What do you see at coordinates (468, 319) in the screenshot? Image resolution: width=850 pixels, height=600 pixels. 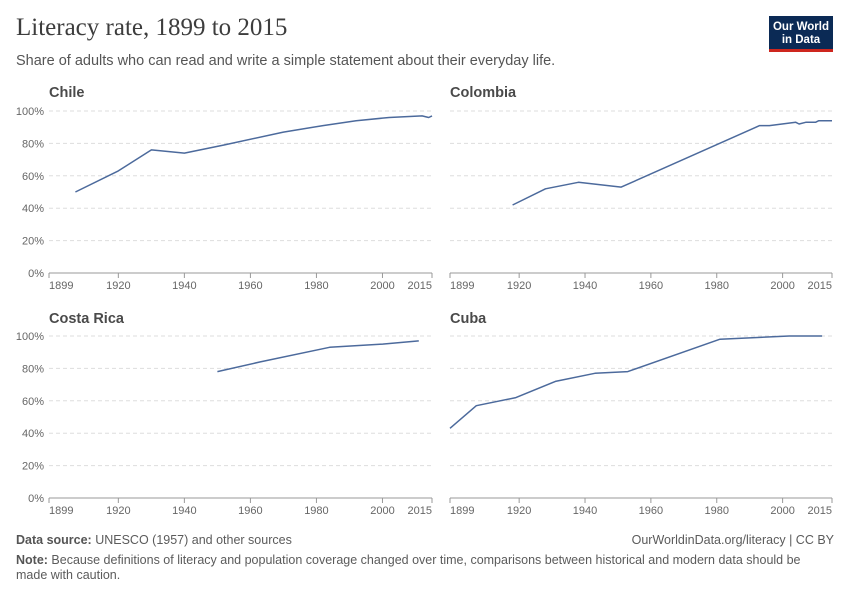 I see `panel-title: Cuba` at bounding box center [468, 319].